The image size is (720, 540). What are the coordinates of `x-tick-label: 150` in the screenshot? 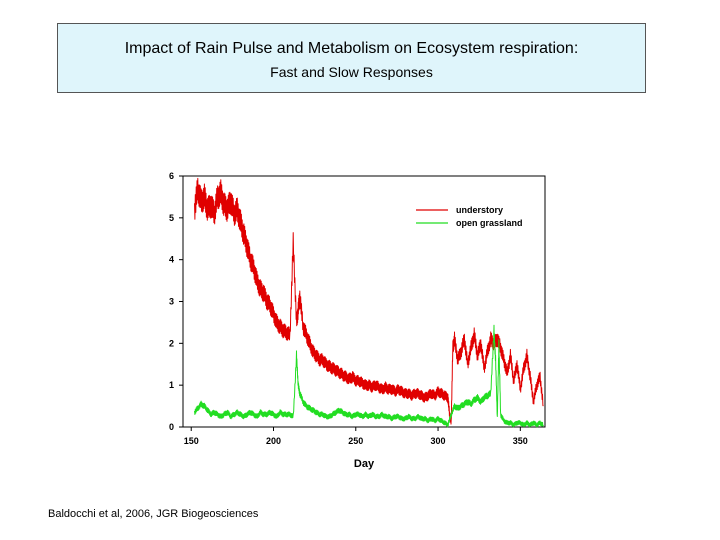 It's located at (191, 441).